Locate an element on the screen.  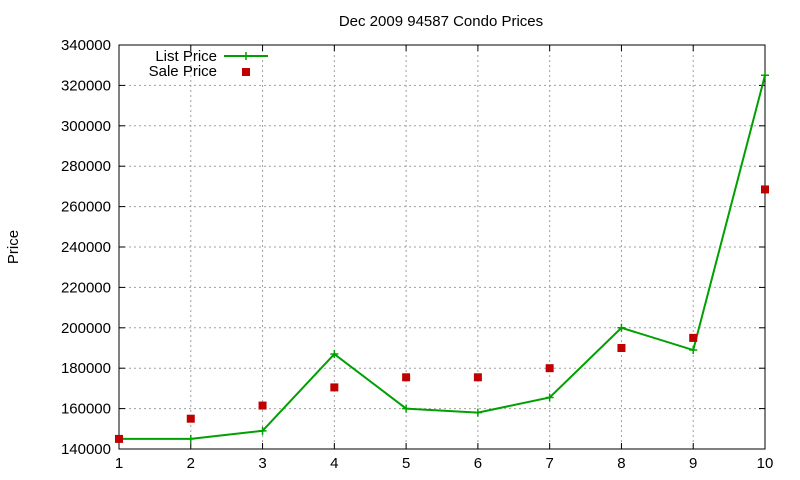
legend-label-list-price: List Price is located at coordinates (186, 56).